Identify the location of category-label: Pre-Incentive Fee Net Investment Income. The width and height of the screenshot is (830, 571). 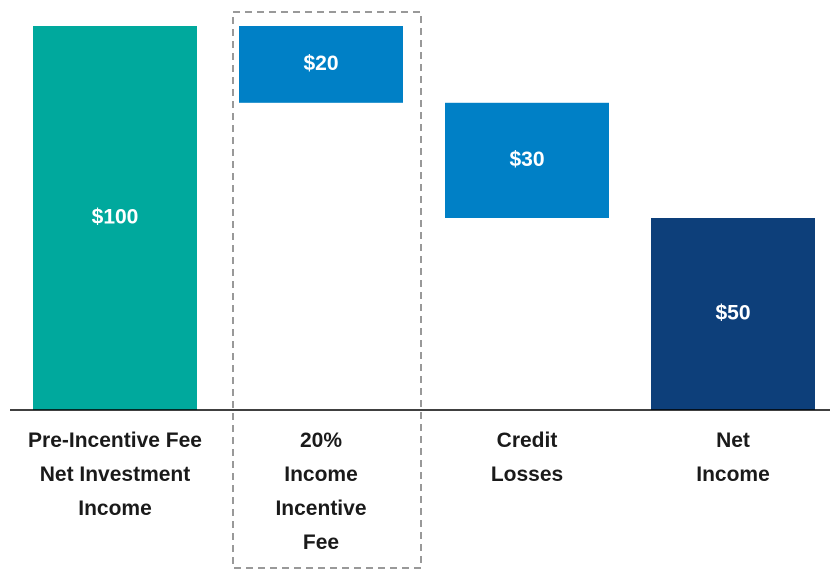
(115, 474).